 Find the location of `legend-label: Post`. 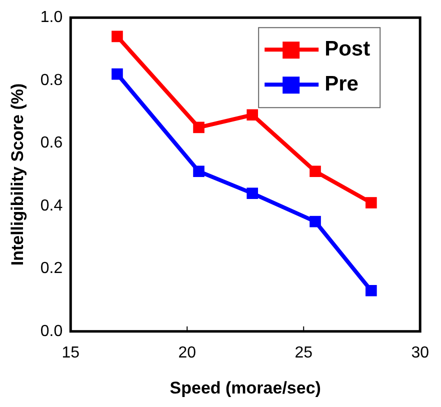

legend-label: Post is located at coordinates (347, 48).